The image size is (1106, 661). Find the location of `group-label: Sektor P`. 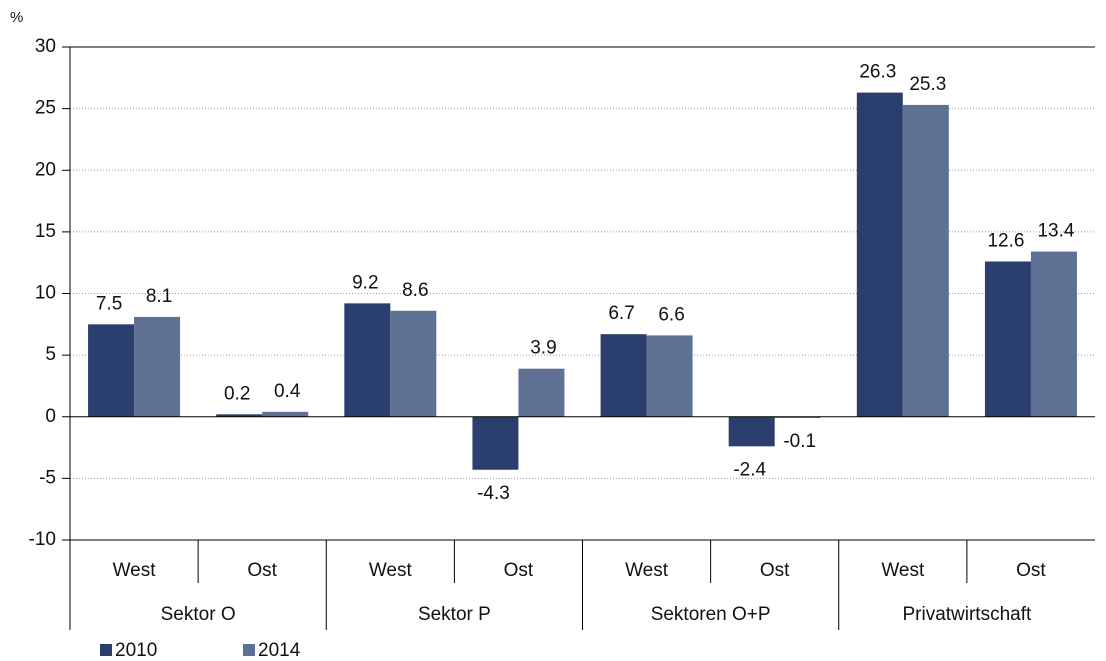

group-label: Sektor P is located at coordinates (454, 614).